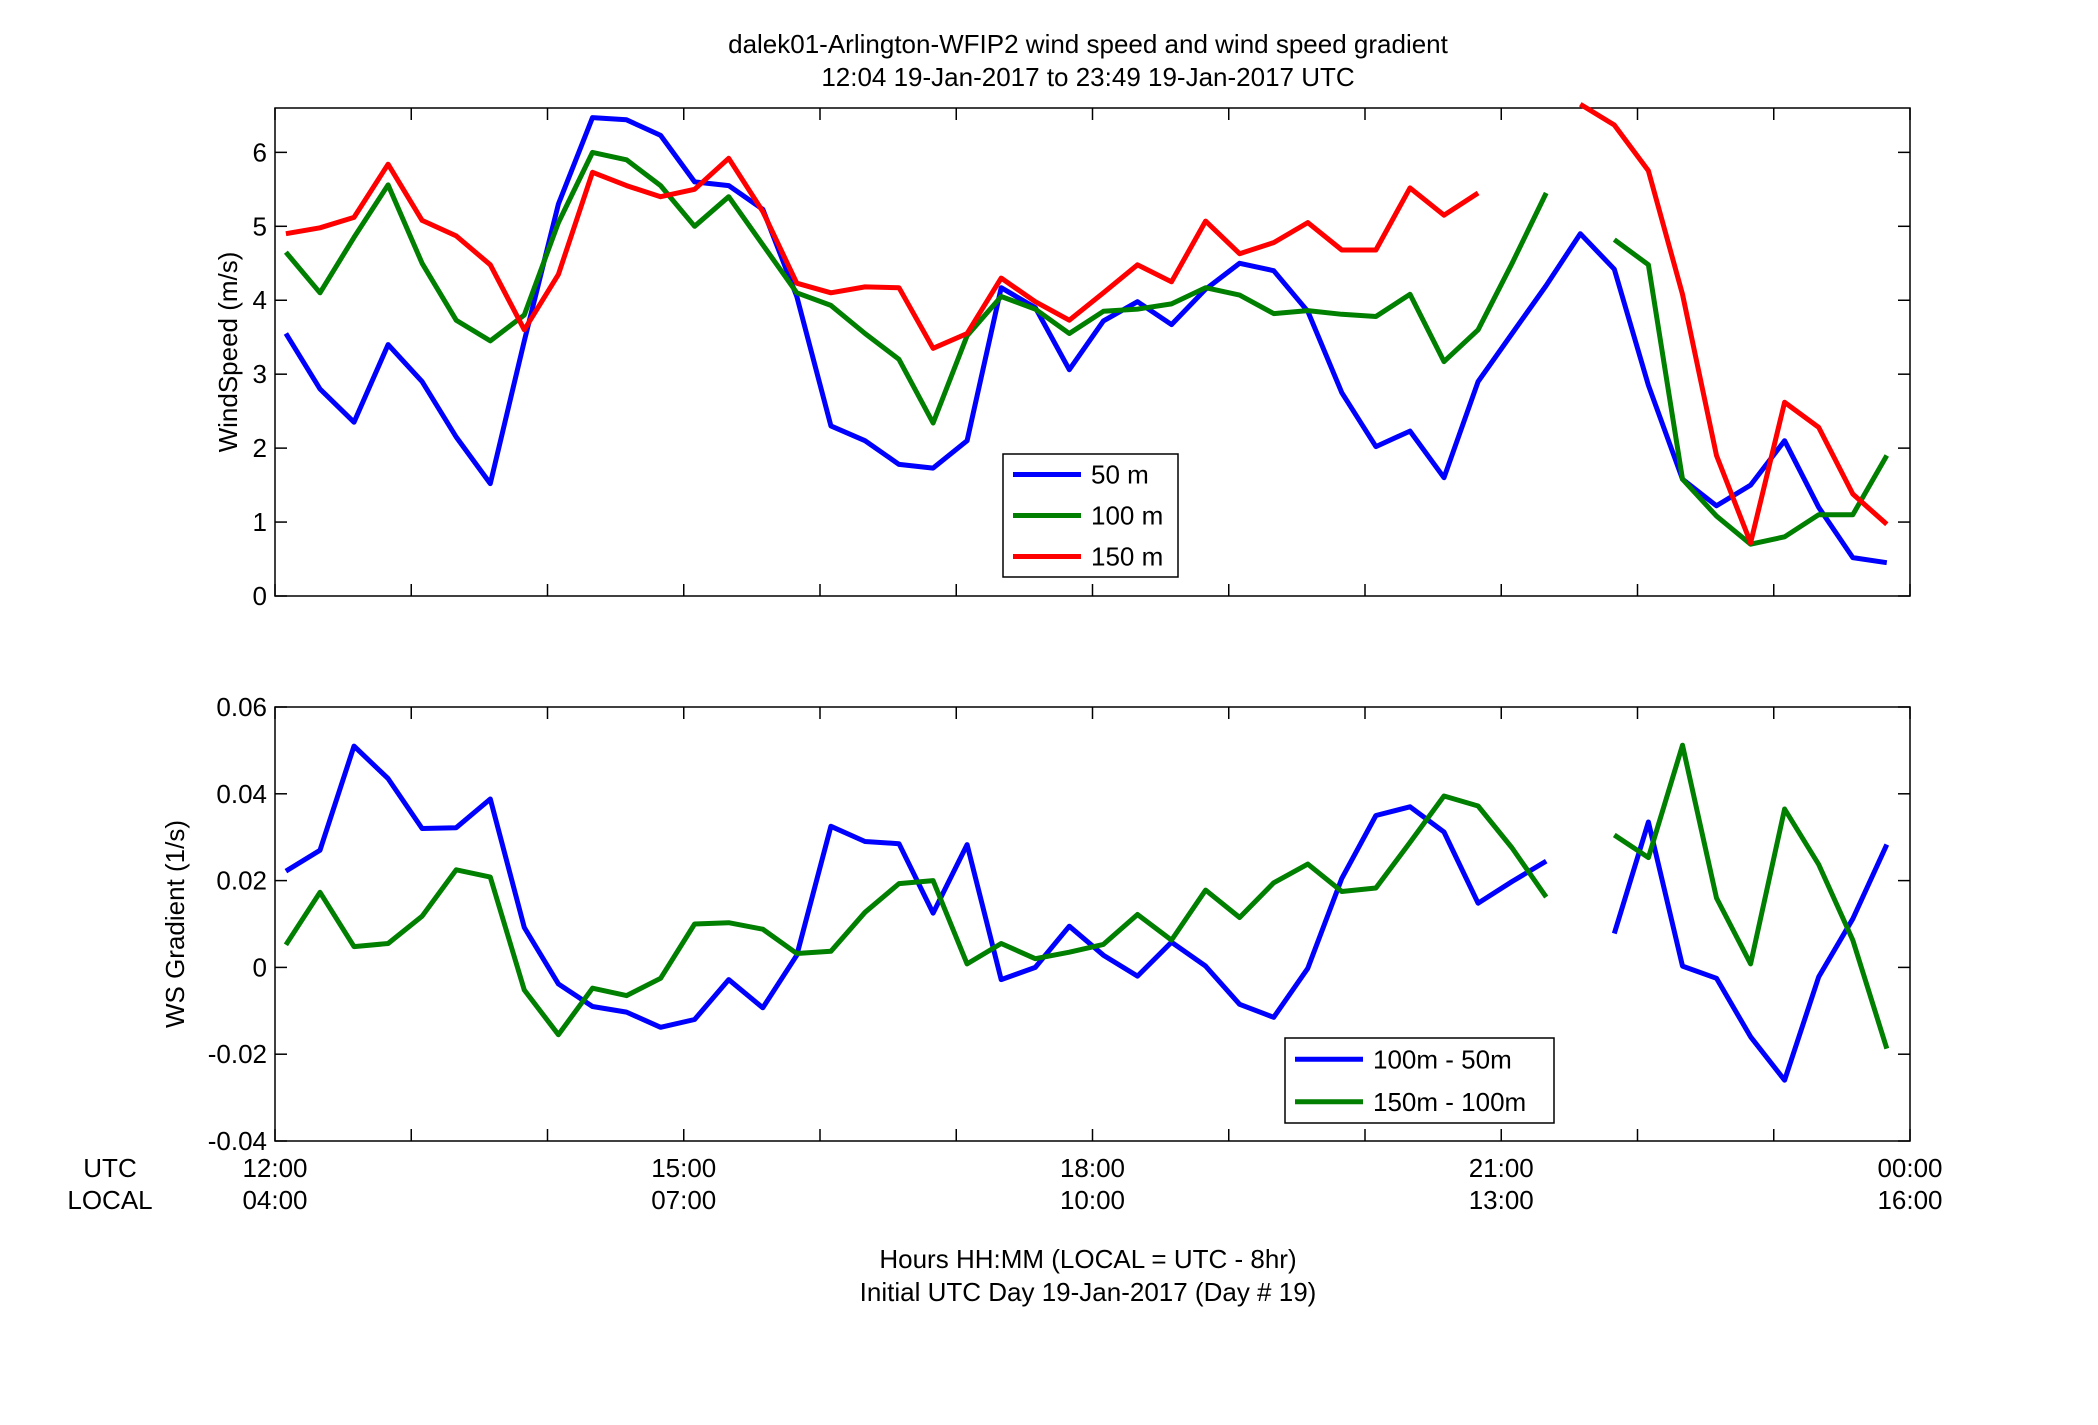 Image resolution: width=2098 pixels, height=1425 pixels. Describe the element at coordinates (1449, 1102) in the screenshot. I see `legend-label: 150m - 100m` at that location.